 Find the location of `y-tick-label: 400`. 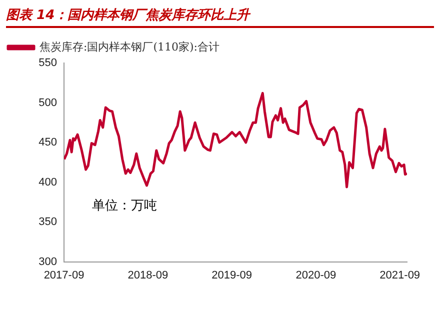

y-tick-label: 400 is located at coordinates (47, 182).